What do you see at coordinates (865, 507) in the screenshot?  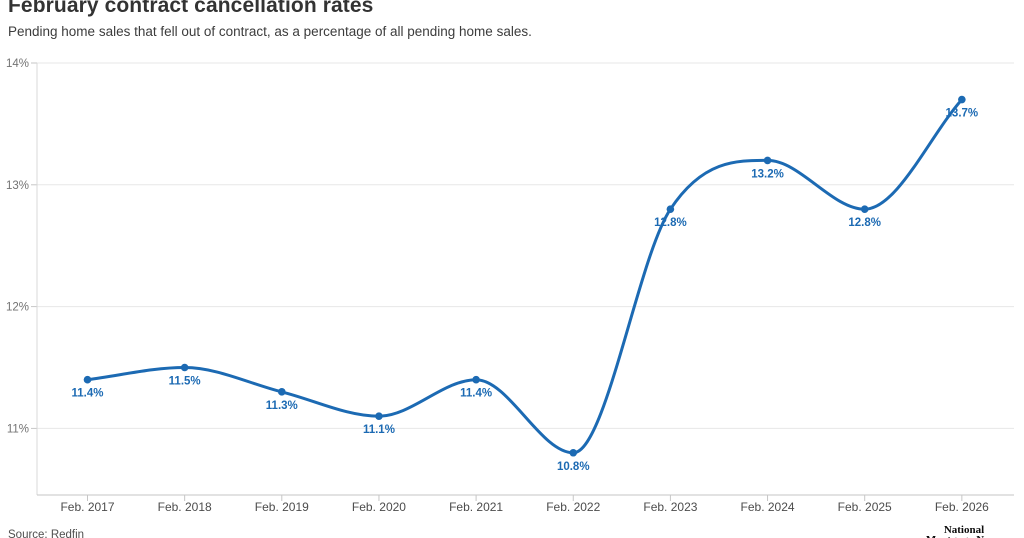 I see `x-tick-label: Feb. 2025` at bounding box center [865, 507].